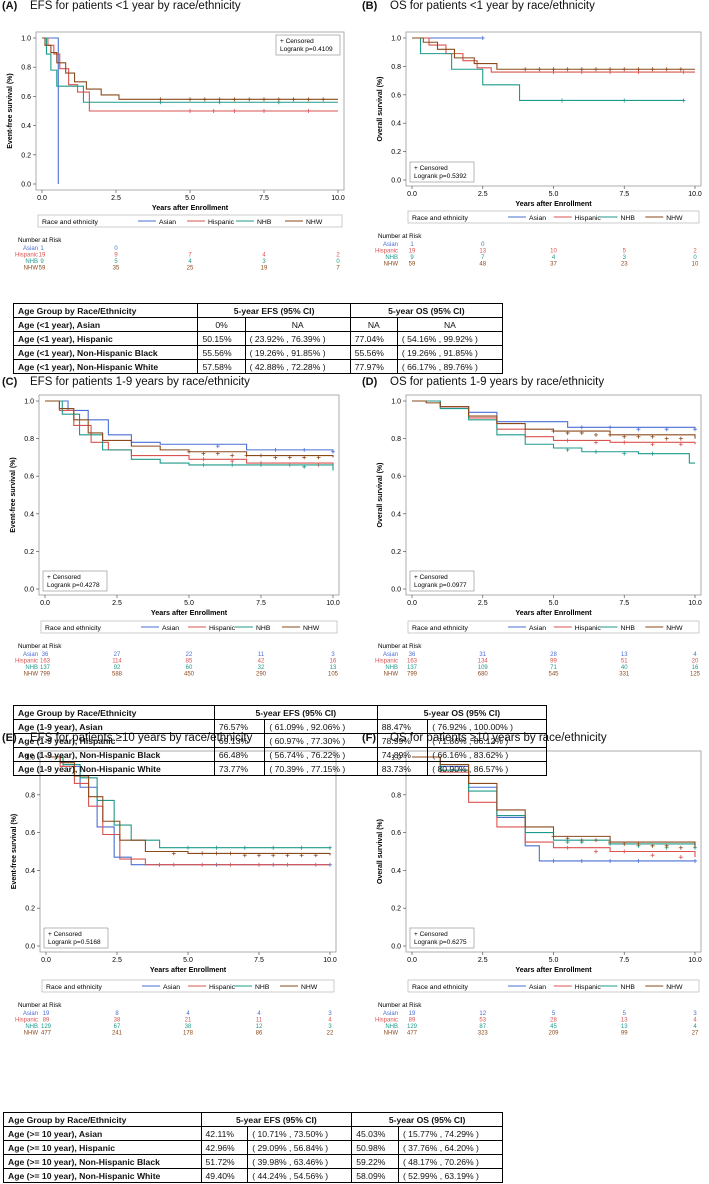 The height and width of the screenshot is (1184, 709). I want to click on value-cell: 42.11%, so click(224, 1133).